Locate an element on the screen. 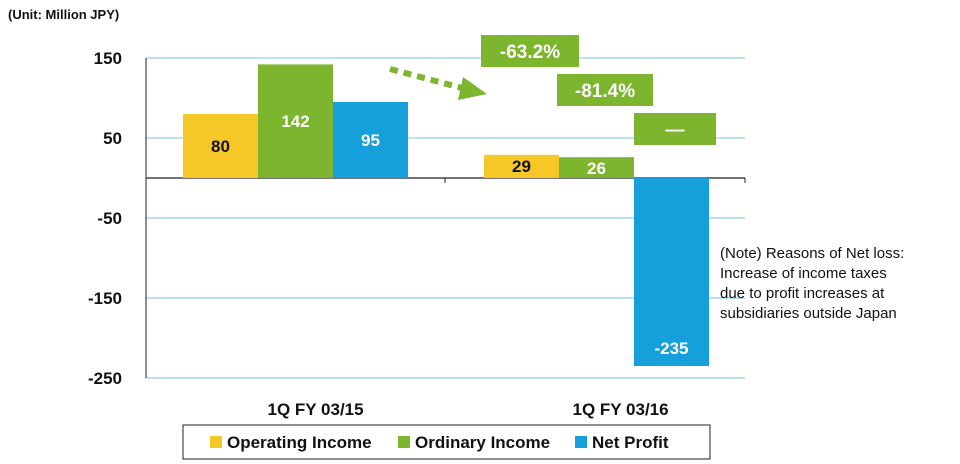  data-label: 80 is located at coordinates (220, 146).